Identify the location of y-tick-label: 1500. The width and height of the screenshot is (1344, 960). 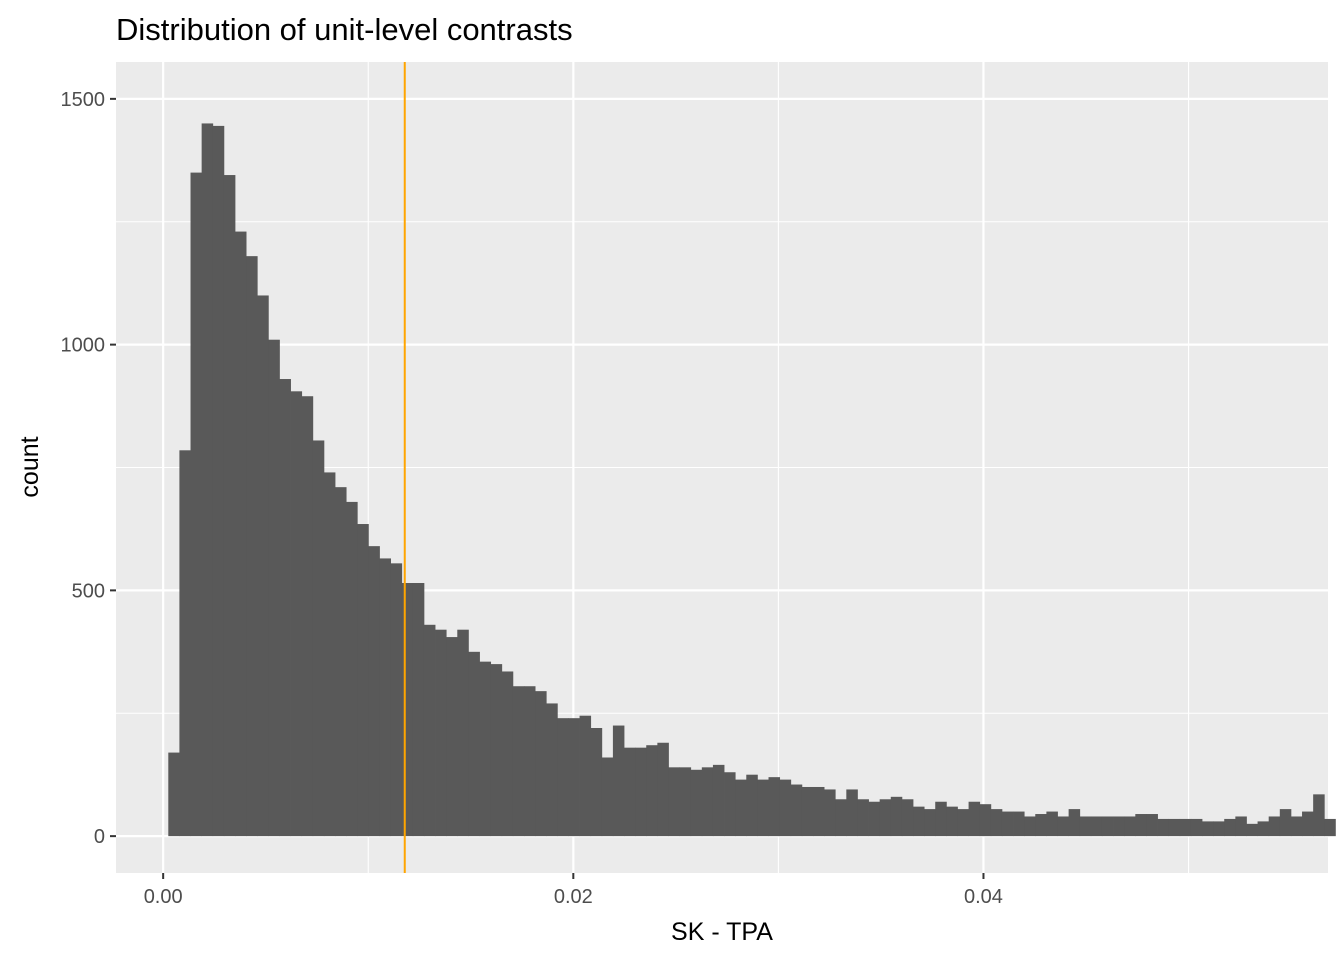
(83, 100).